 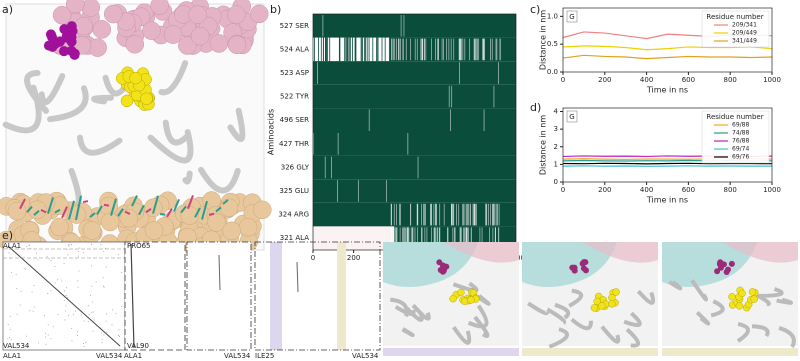 I want to click on raster-row, so click(x=414, y=191).